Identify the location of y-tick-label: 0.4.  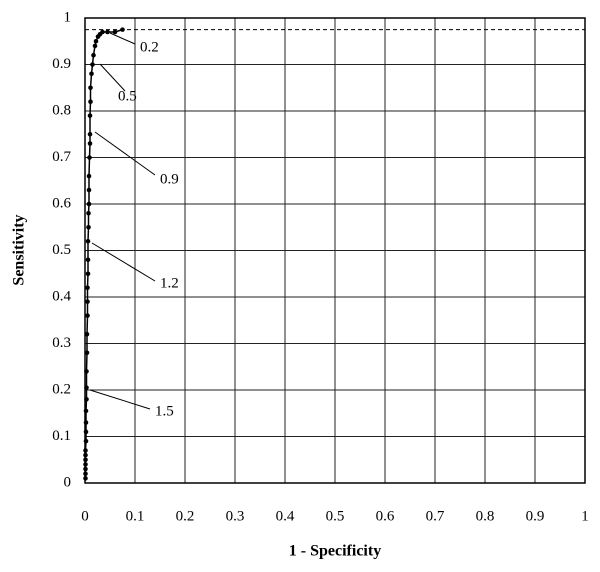
(61, 296).